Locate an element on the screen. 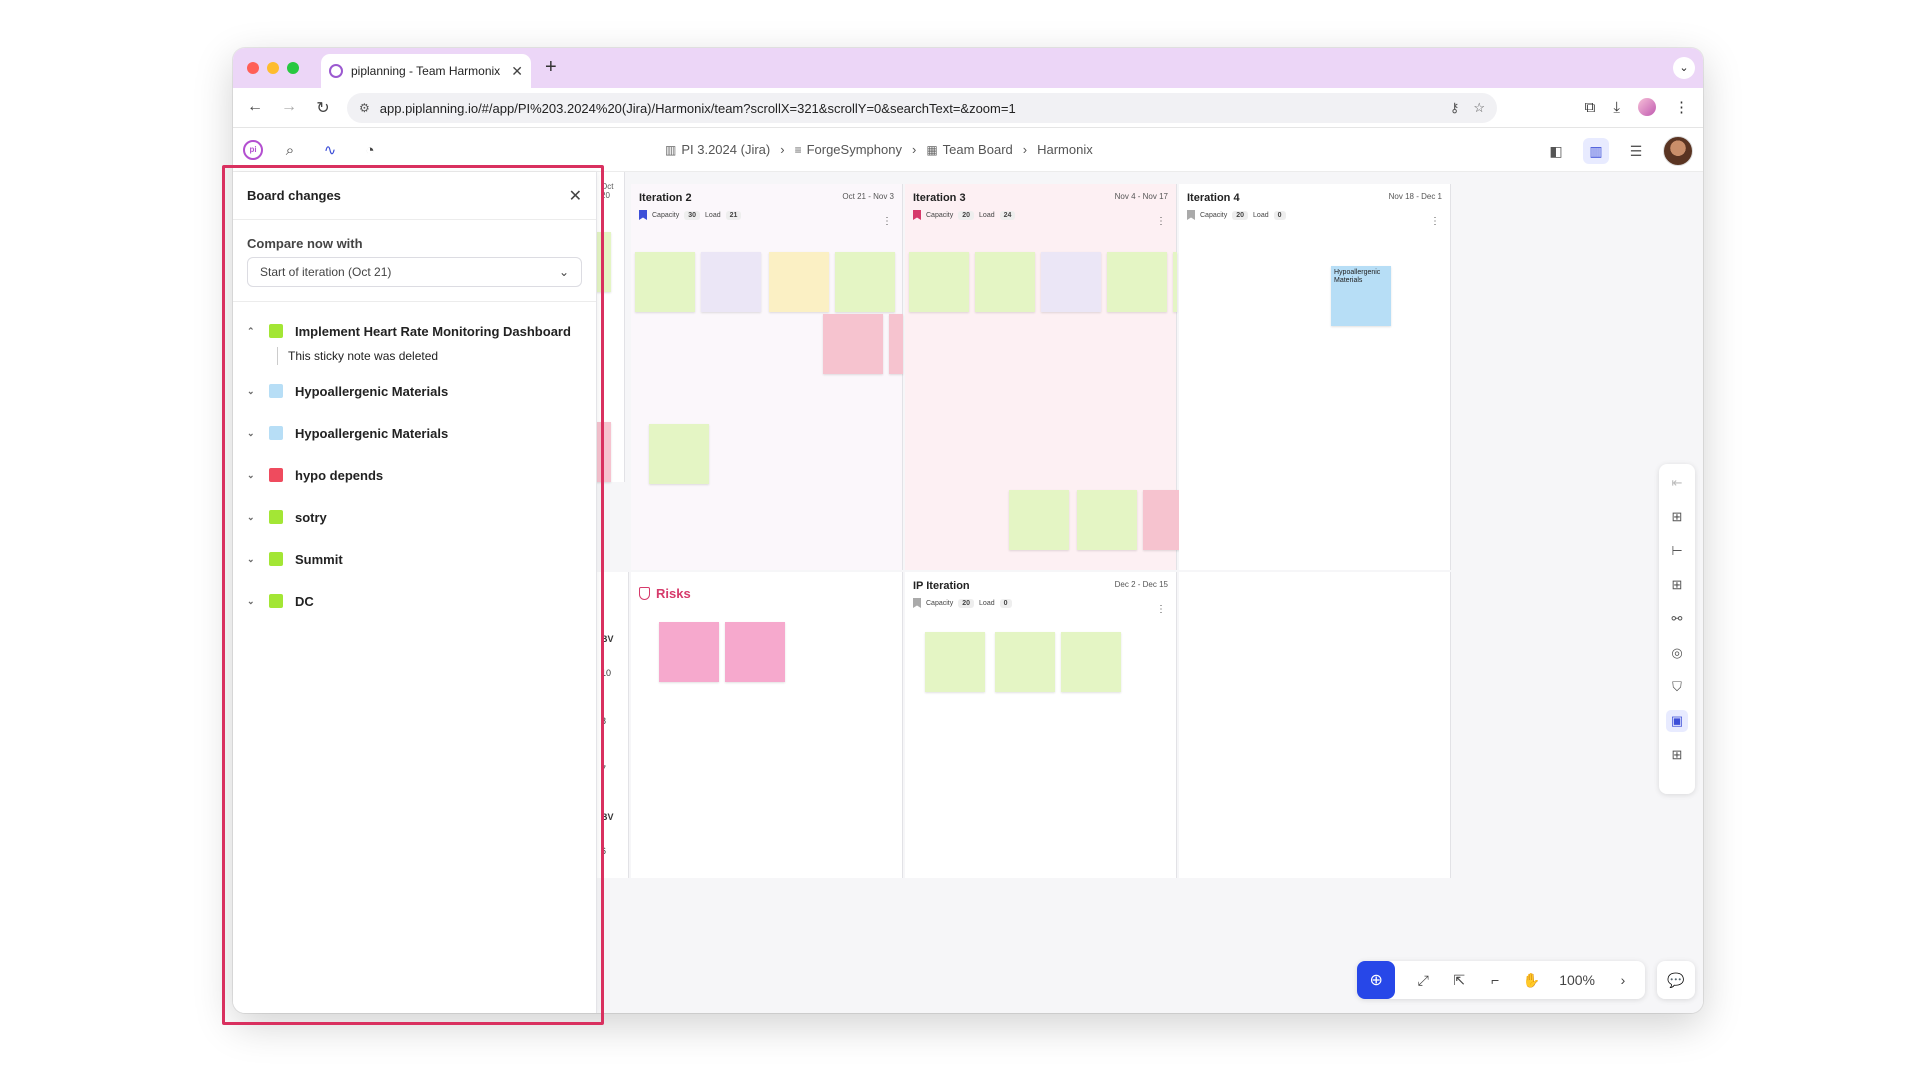 The image size is (1920, 1075). hierarchy-icon: ⊢ is located at coordinates (1677, 550).